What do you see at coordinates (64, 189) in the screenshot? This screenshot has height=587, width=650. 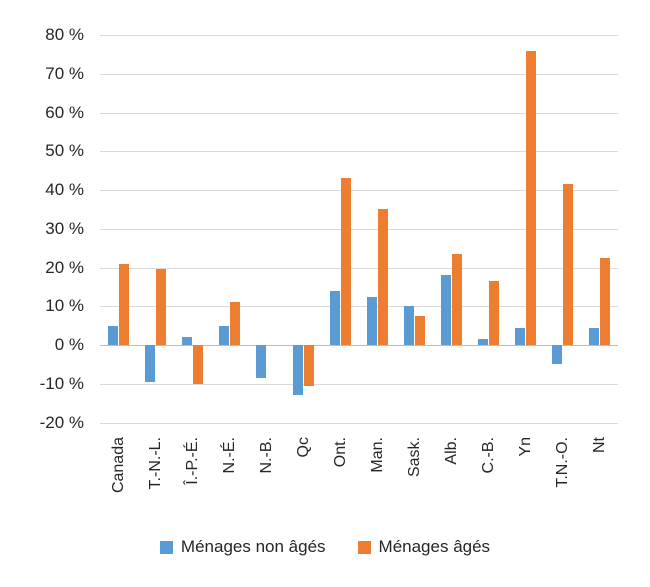 I see `y-tick-label: 40 %` at bounding box center [64, 189].